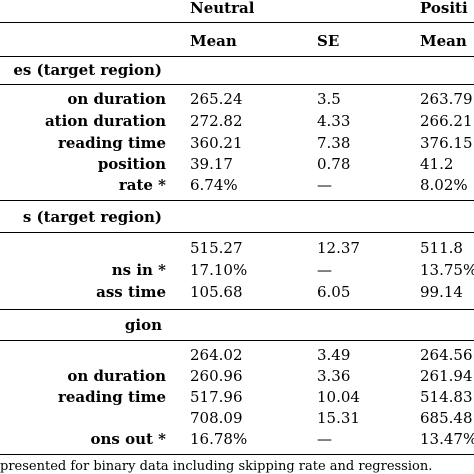 The height and width of the screenshot is (474, 474). What do you see at coordinates (214, 185) in the screenshot?
I see `cell-neutral-mean: 6.74%` at bounding box center [214, 185].